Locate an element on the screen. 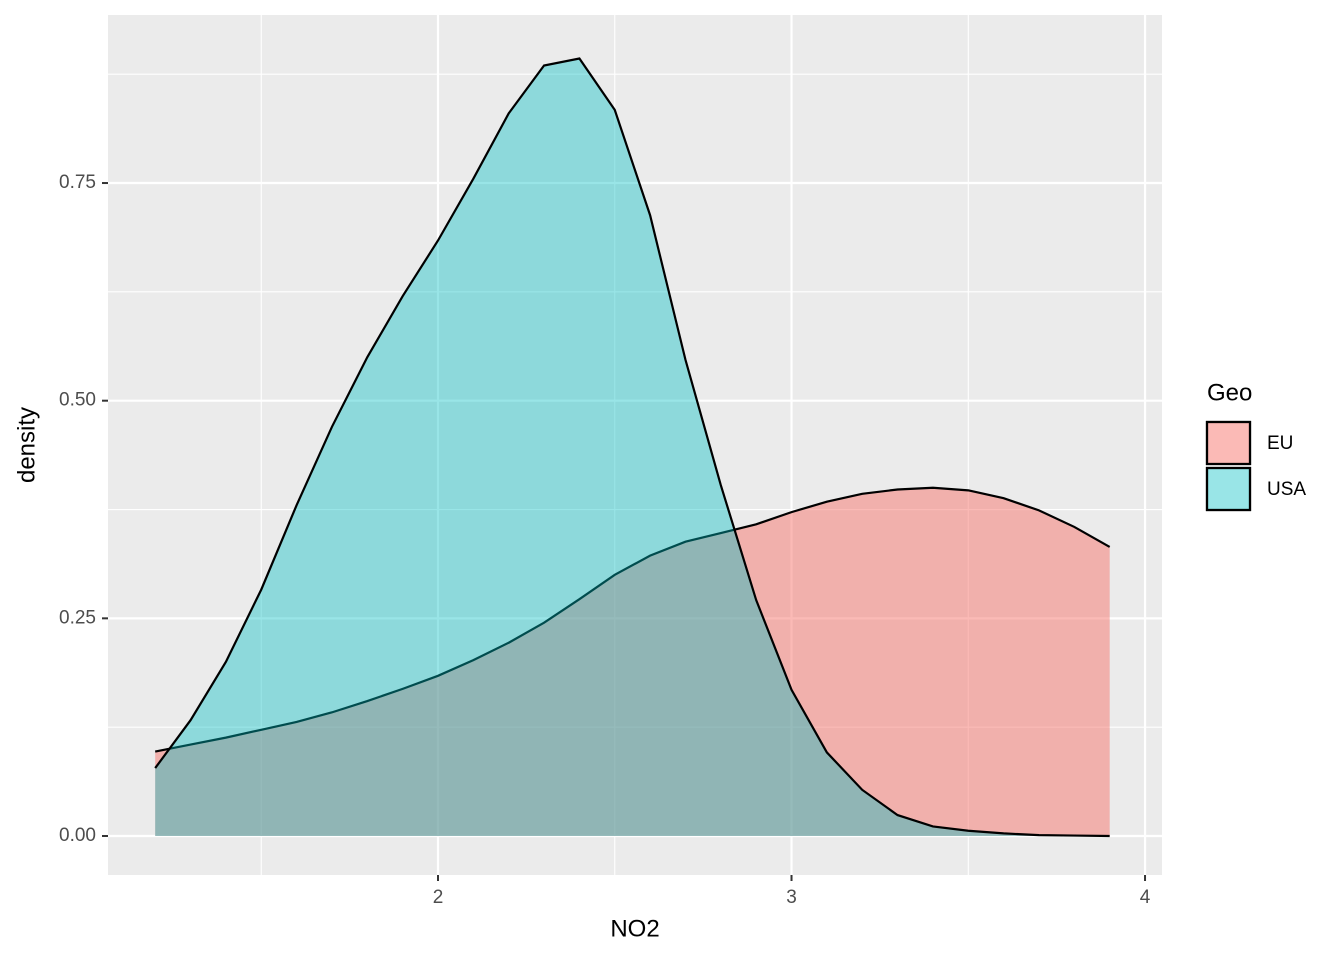  y-tick-label: 0.50 is located at coordinates (77, 400).